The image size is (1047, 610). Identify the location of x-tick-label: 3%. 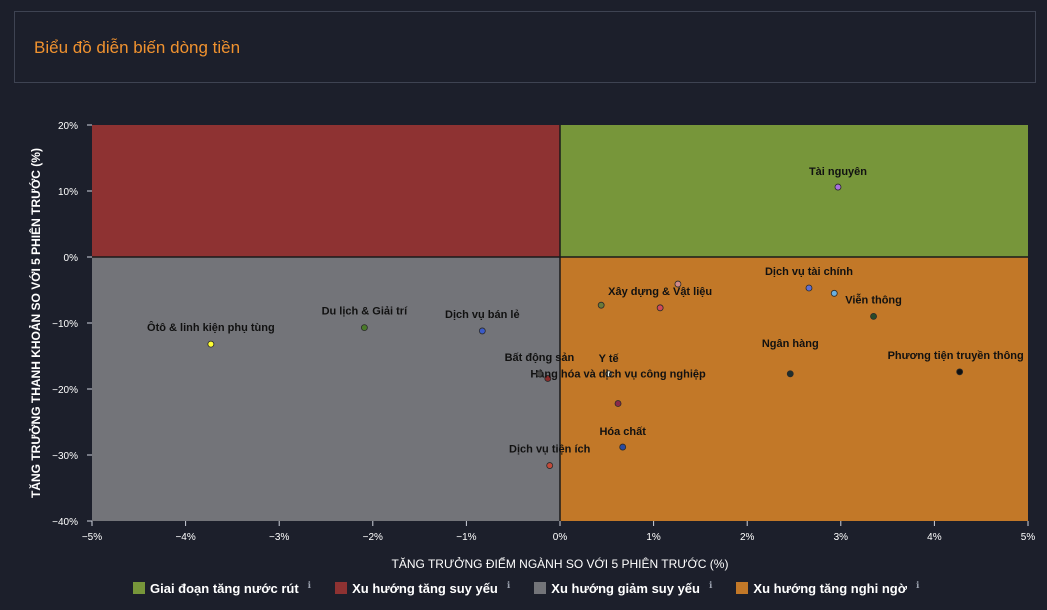
(841, 537).